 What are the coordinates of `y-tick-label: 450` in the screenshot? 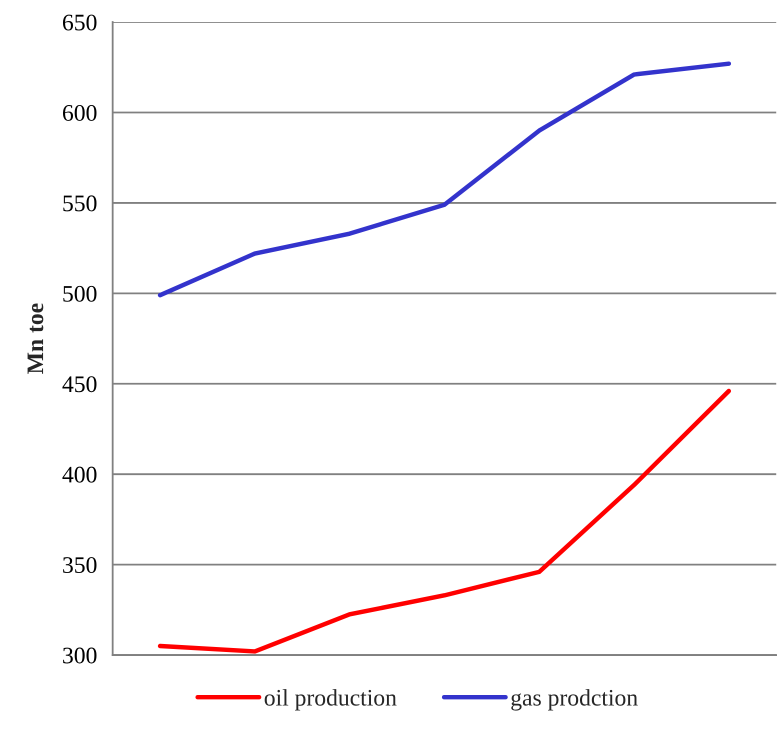 It's located at (79, 384).